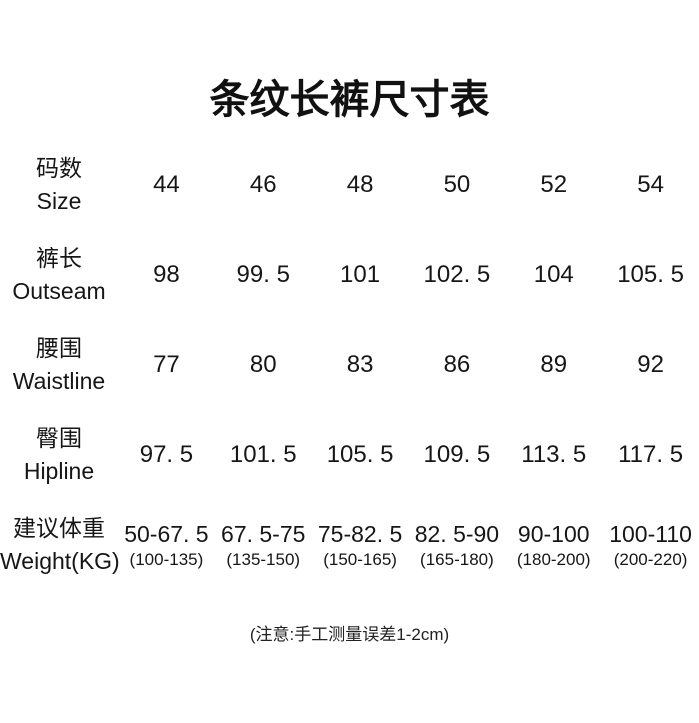  Describe the element at coordinates (166, 184) in the screenshot. I see `cell-value: 44` at that location.